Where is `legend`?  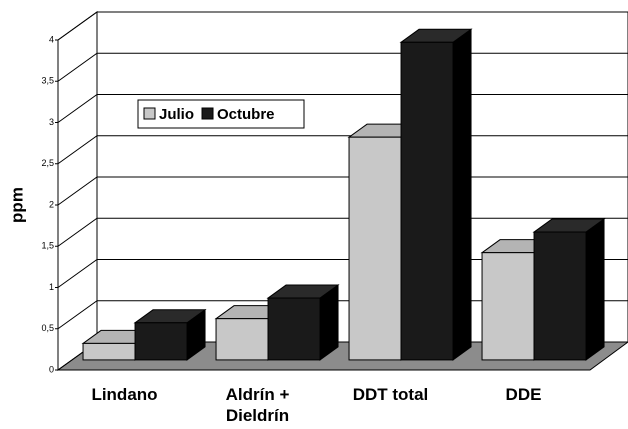 legend is located at coordinates (221, 114).